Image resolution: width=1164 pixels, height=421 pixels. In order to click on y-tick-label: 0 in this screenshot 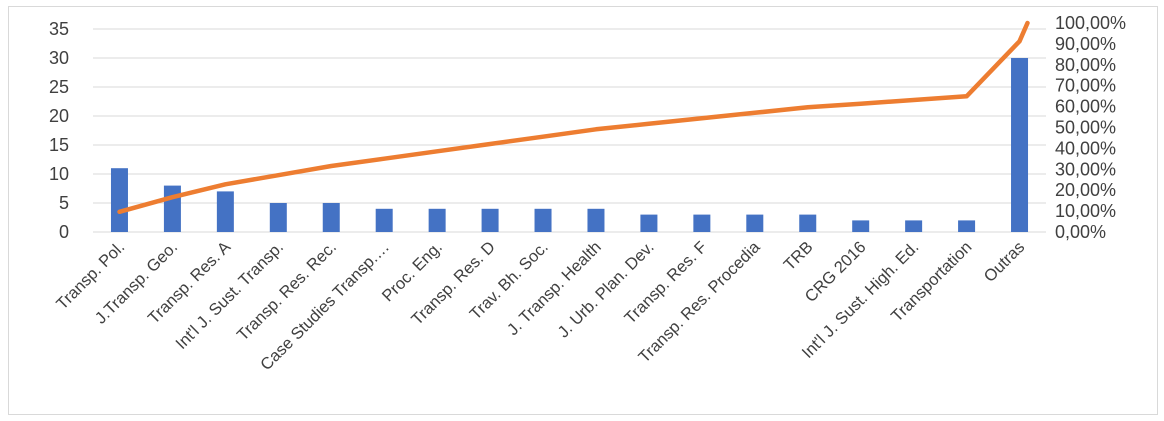, I will do `click(64, 232)`.